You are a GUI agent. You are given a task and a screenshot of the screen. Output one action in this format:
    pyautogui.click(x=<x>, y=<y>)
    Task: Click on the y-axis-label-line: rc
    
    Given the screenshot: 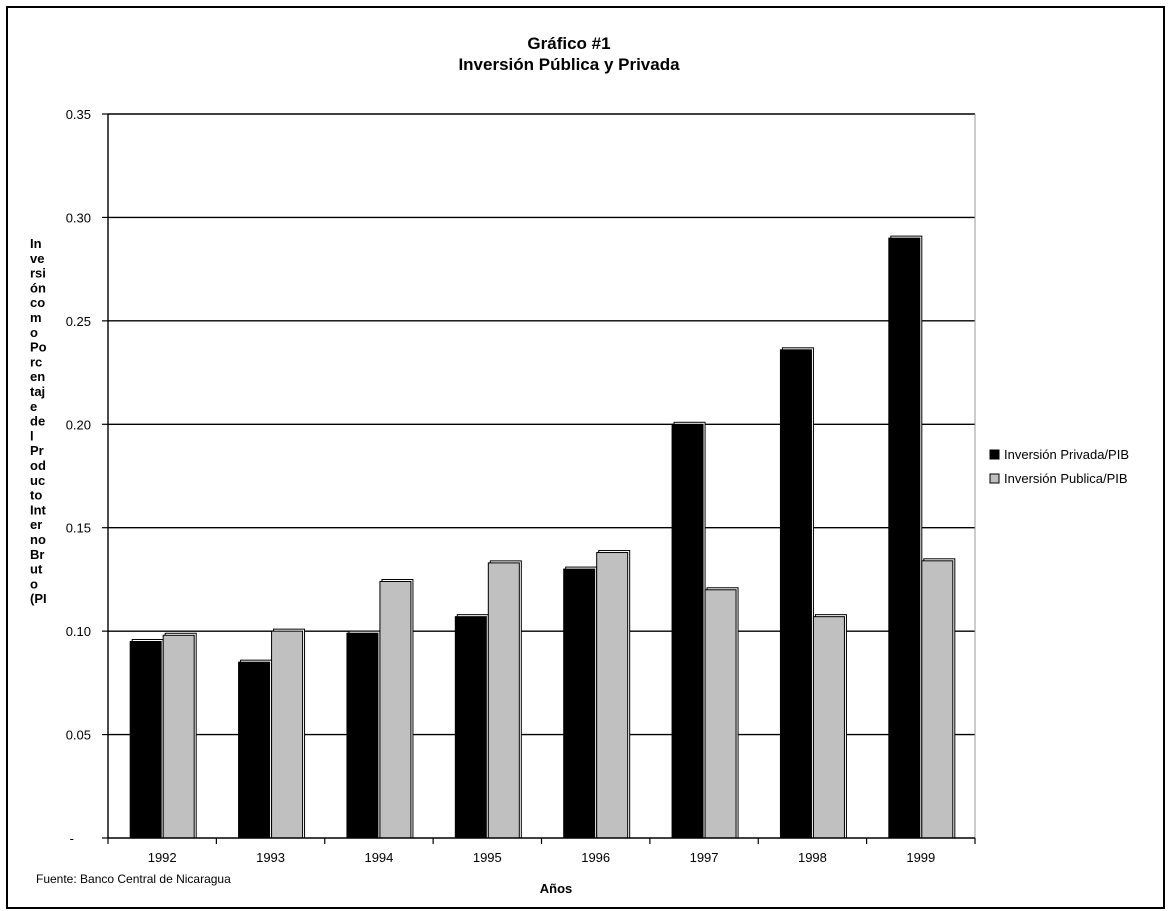 What is the action you would take?
    pyautogui.click(x=36, y=361)
    